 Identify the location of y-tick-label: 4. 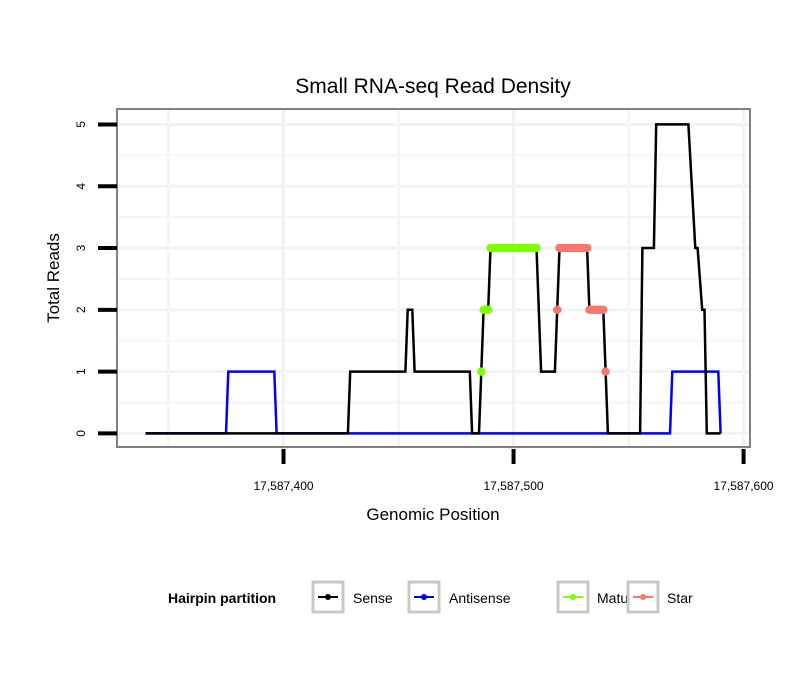
(81, 186).